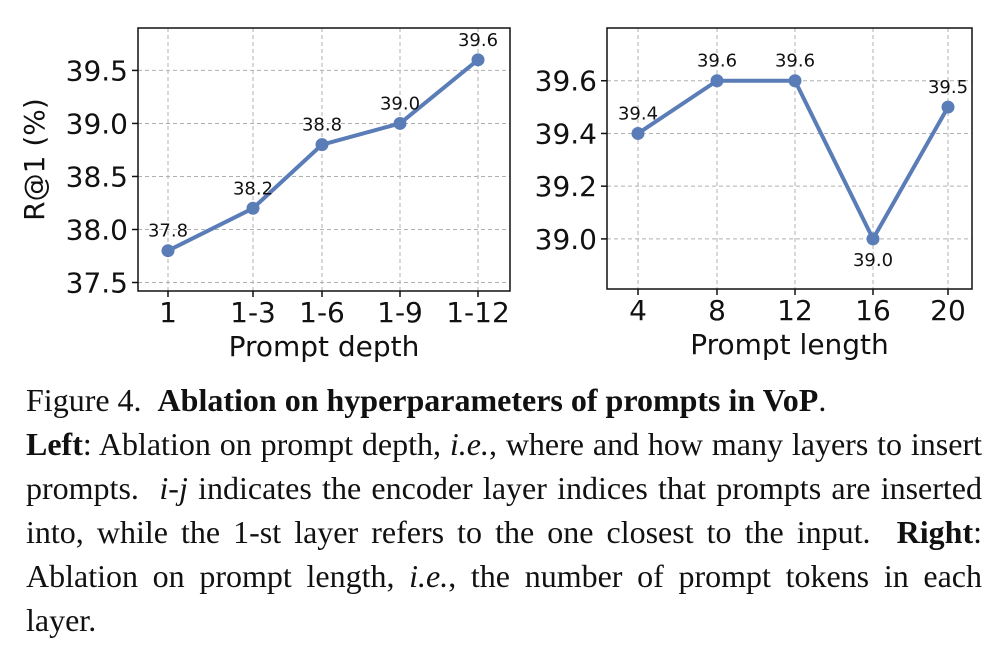 Image resolution: width=1006 pixels, height=660 pixels. What do you see at coordinates (400, 312) in the screenshot?
I see `x-tick-label: 1-9` at bounding box center [400, 312].